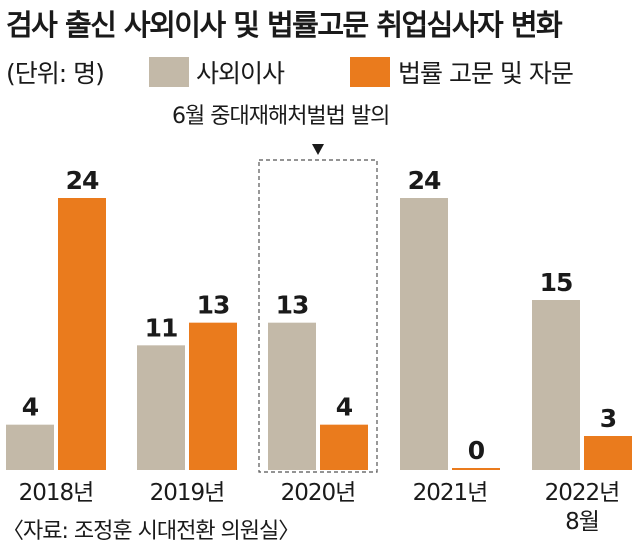 The image size is (637, 550). I want to click on legend-label-outside-director: 사외이사, so click(240, 73).